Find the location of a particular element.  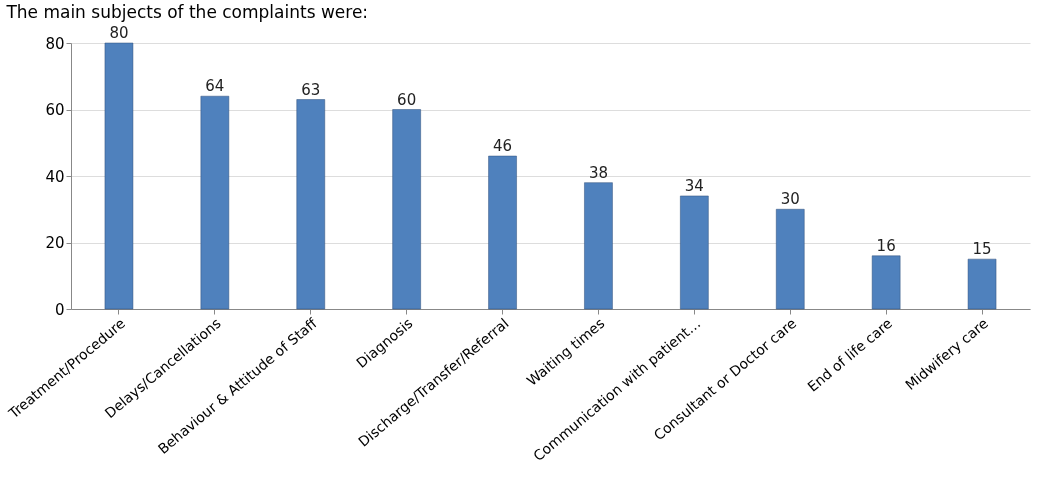

chart-title: The main subjects of the complaints were: is located at coordinates (187, 12).